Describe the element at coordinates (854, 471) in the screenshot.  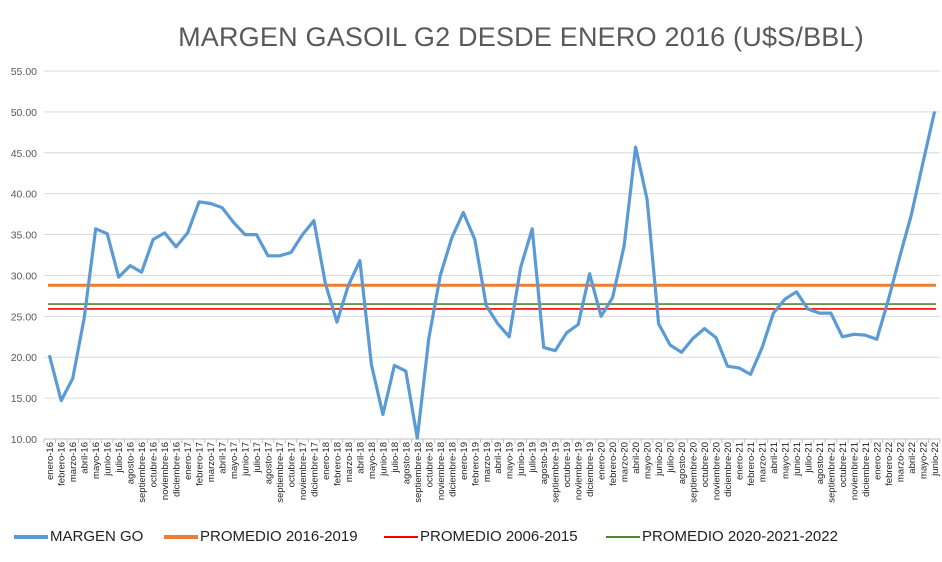
I see `x-tick-label: noviembre-21` at that location.